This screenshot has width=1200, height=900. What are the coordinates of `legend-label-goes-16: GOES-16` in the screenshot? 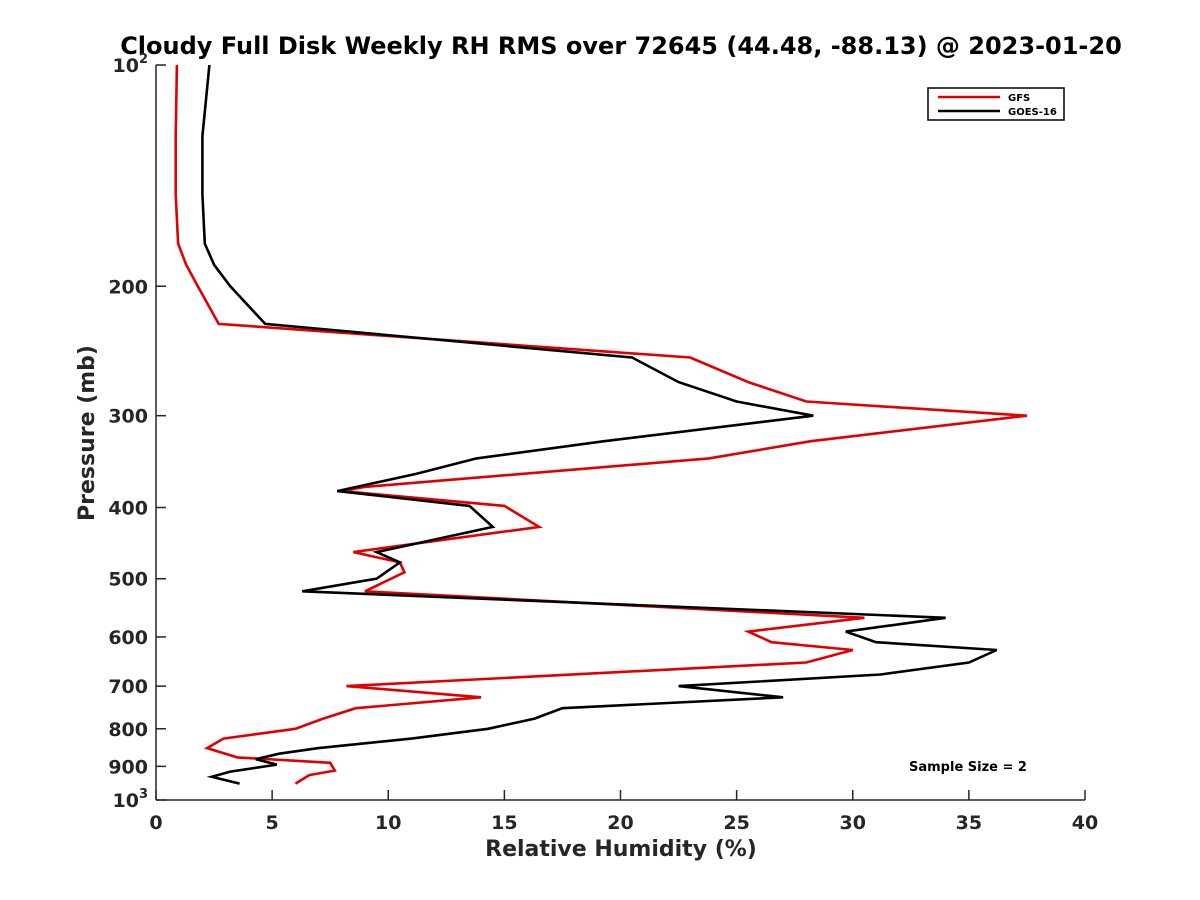 It's located at (1032, 112).